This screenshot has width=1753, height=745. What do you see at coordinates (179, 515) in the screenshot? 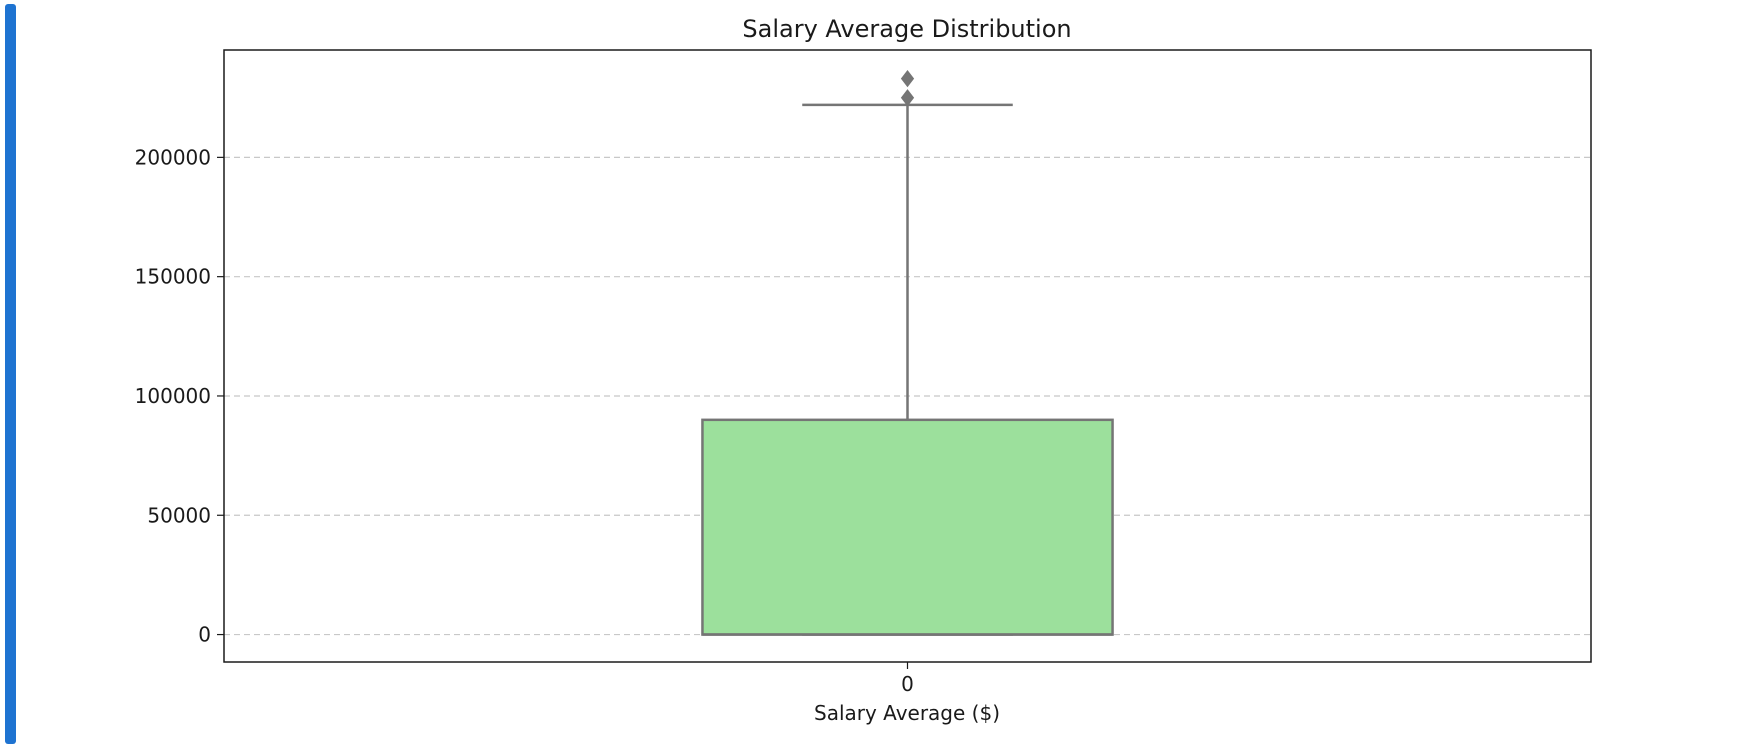
I see `y-tick-label: 50000` at bounding box center [179, 515].